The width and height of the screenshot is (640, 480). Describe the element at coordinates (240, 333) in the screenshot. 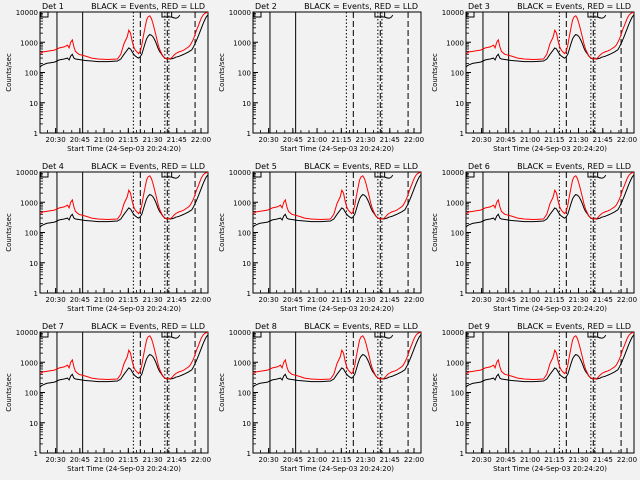

I see `y-tick-label: 10000` at that location.